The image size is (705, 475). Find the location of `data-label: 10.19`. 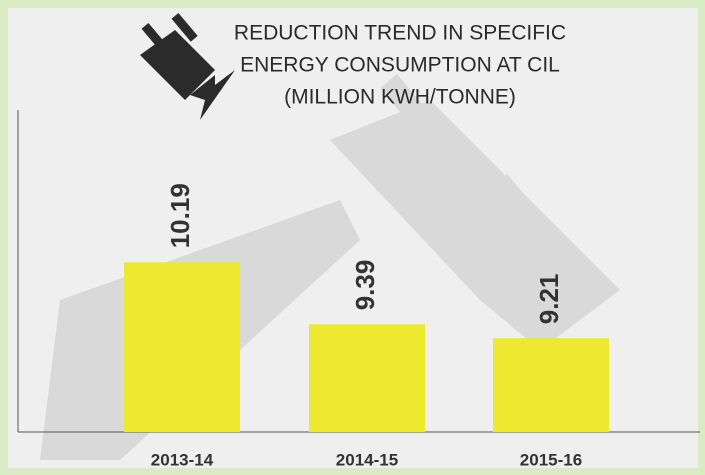

data-label: 10.19 is located at coordinates (180, 215).